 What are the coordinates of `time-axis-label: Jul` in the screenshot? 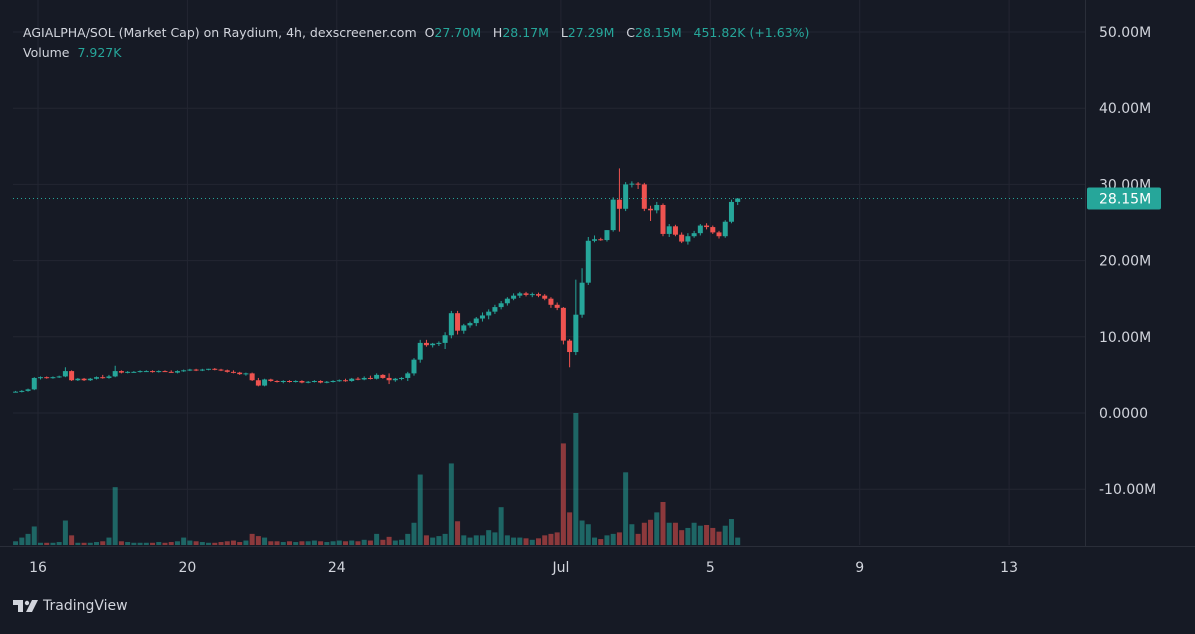 It's located at (560, 568).